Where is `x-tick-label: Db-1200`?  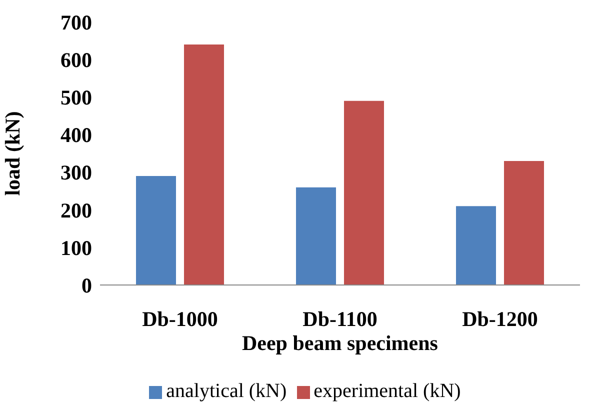
x-tick-label: Db-1200 is located at coordinates (500, 318).